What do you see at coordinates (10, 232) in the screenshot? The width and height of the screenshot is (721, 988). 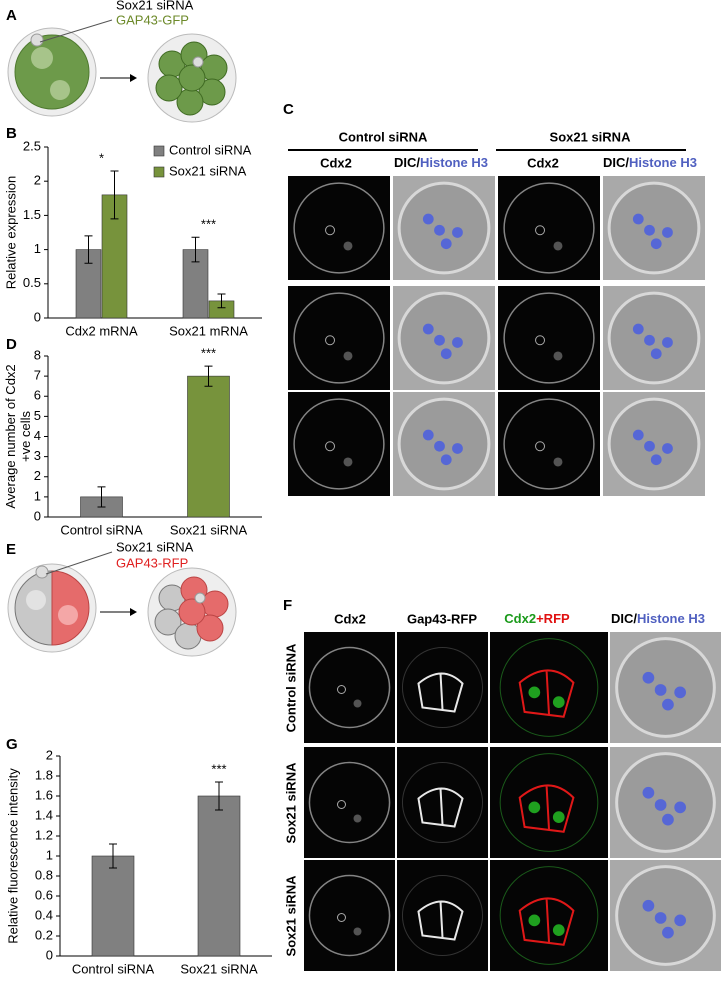 I see `y-axis-label: Relative expression` at bounding box center [10, 232].